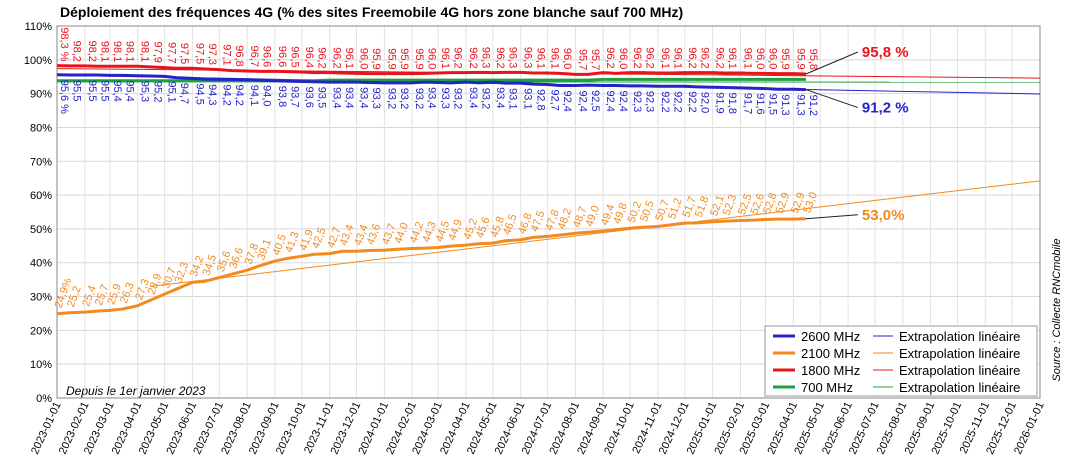 The width and height of the screenshot is (1071, 467). I want to click on data-label: 97,3, so click(212, 54).